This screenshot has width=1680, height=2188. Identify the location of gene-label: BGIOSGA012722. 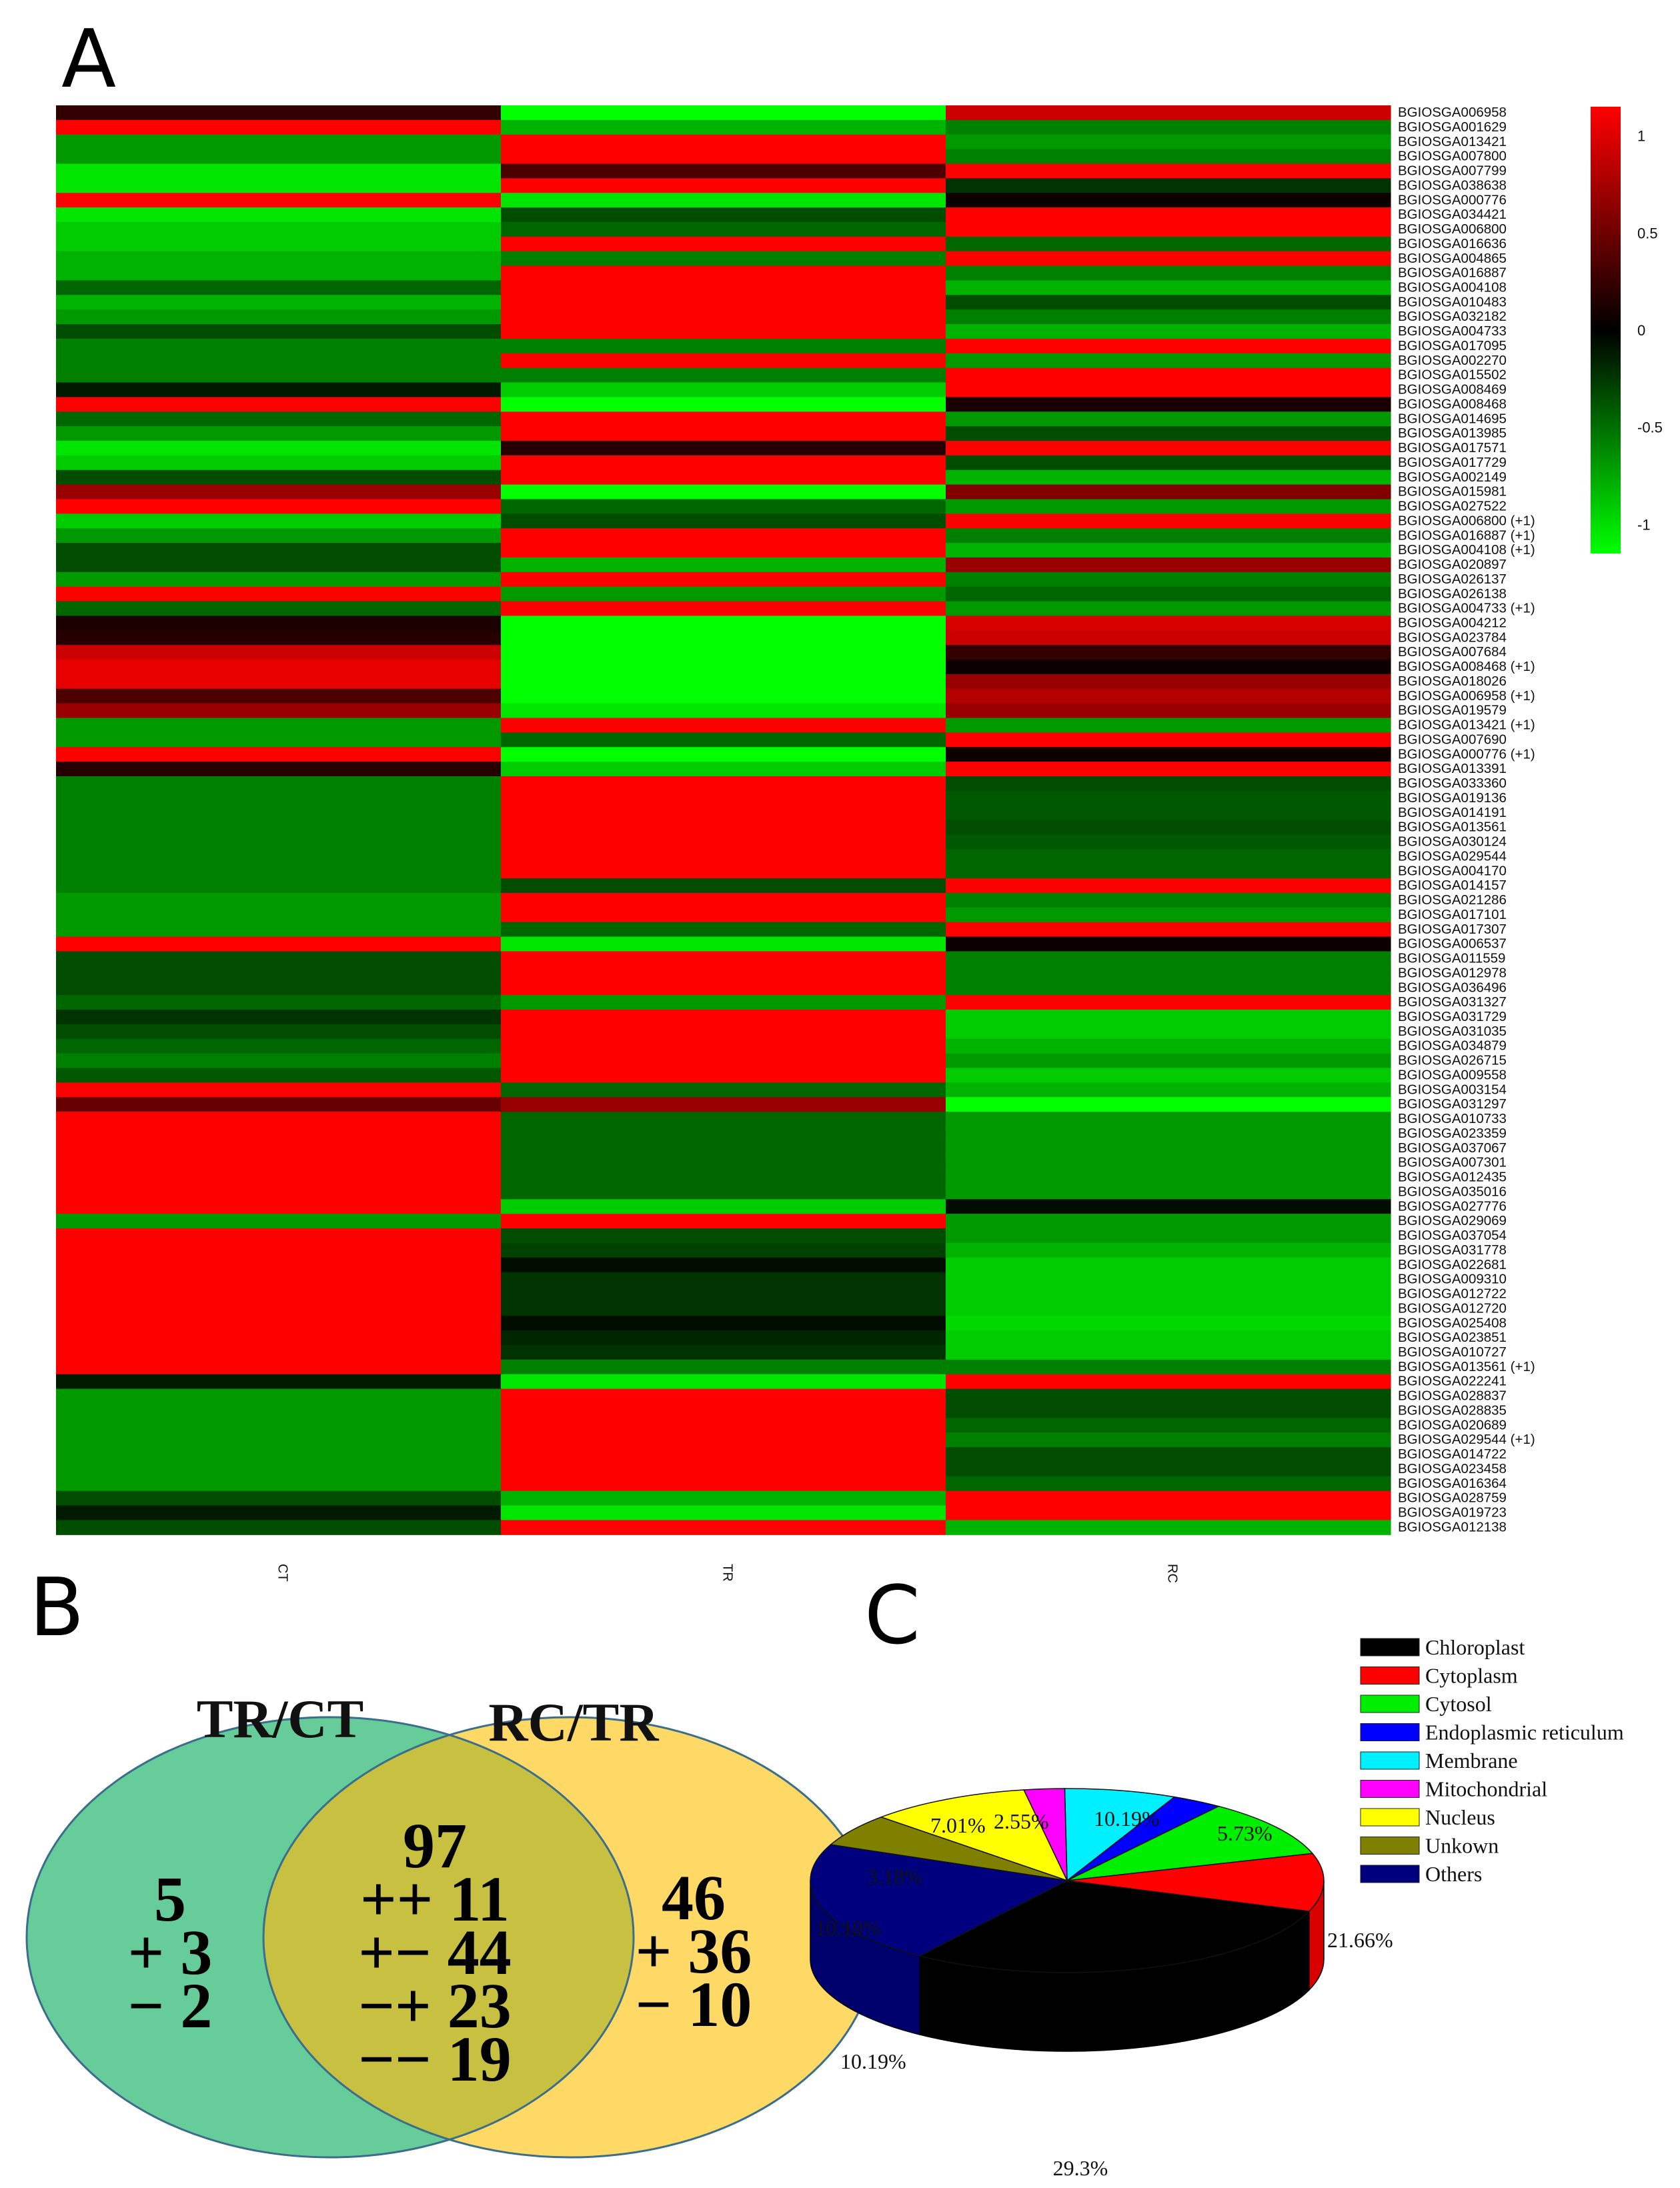
(1452, 1294).